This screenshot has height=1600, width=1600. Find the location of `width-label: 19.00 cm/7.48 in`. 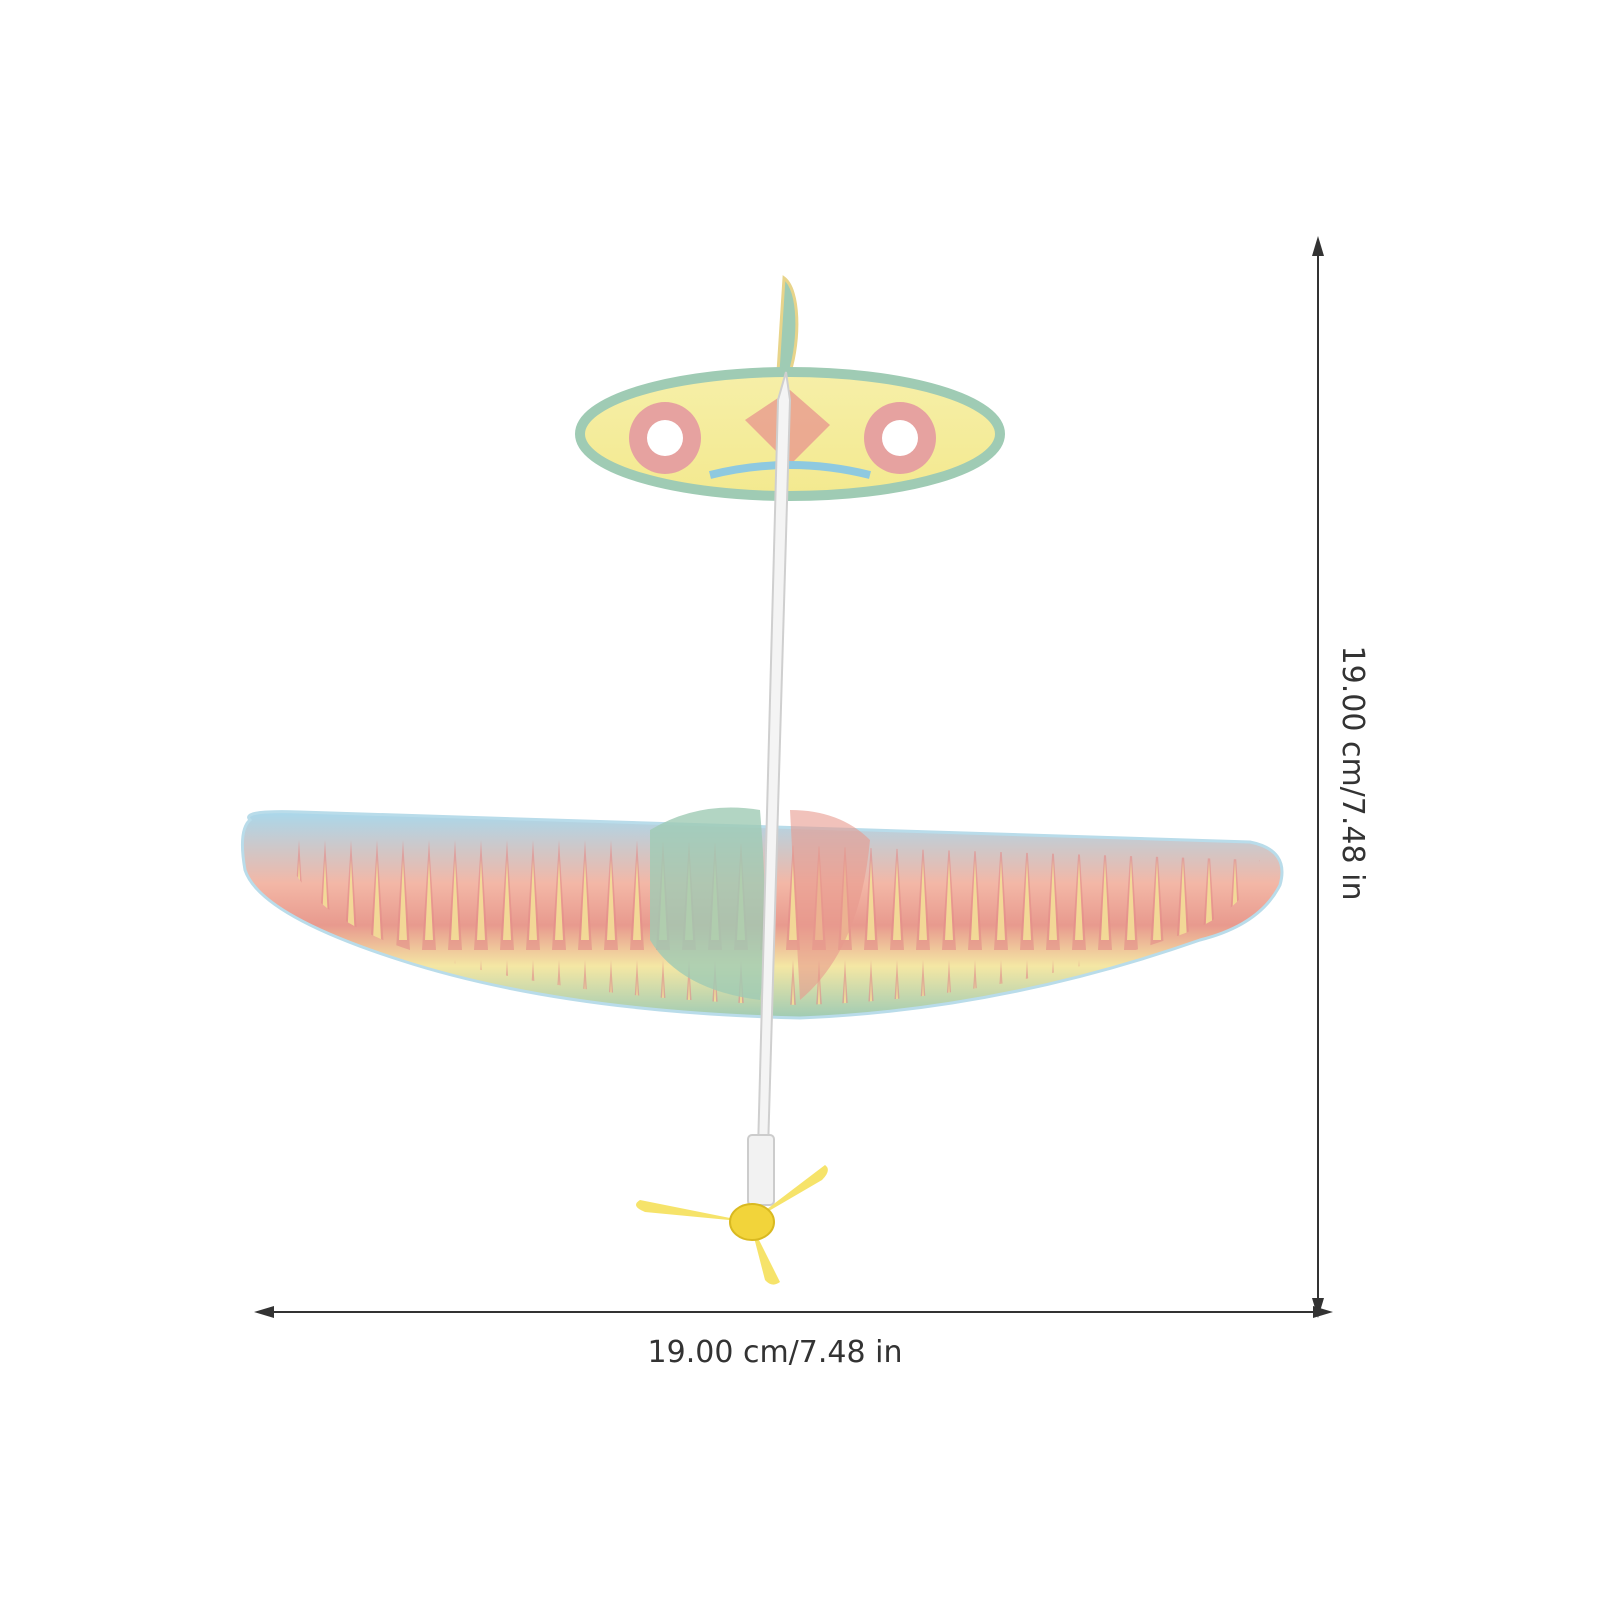

width-label: 19.00 cm/7.48 in is located at coordinates (775, 1352).